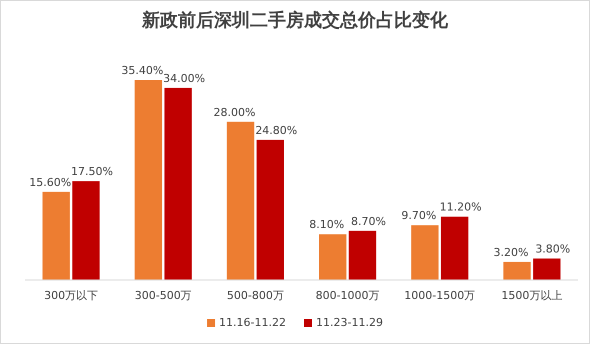  I want to click on x-tick-label: 300万以下, so click(71, 295).